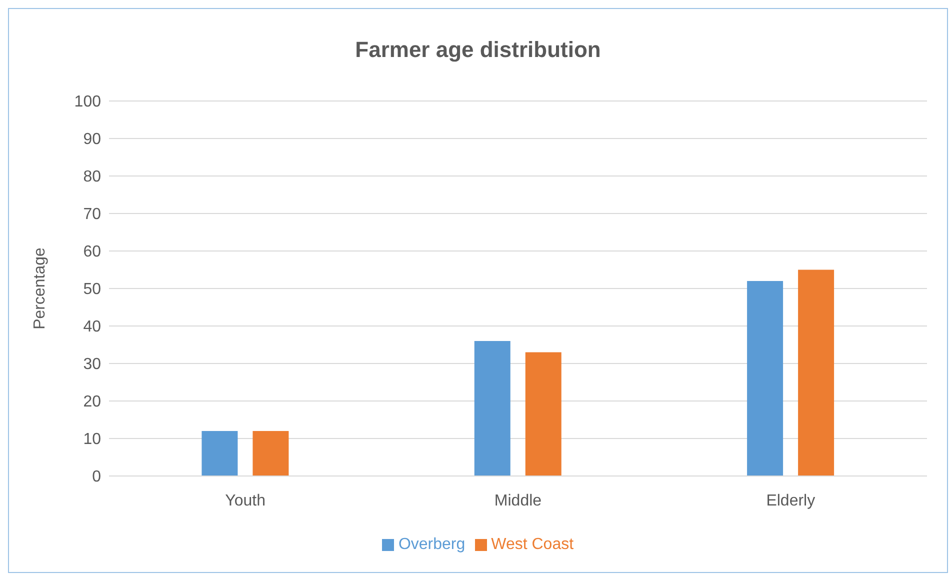  What do you see at coordinates (88, 102) in the screenshot?
I see `y-tick-label: 100` at bounding box center [88, 102].